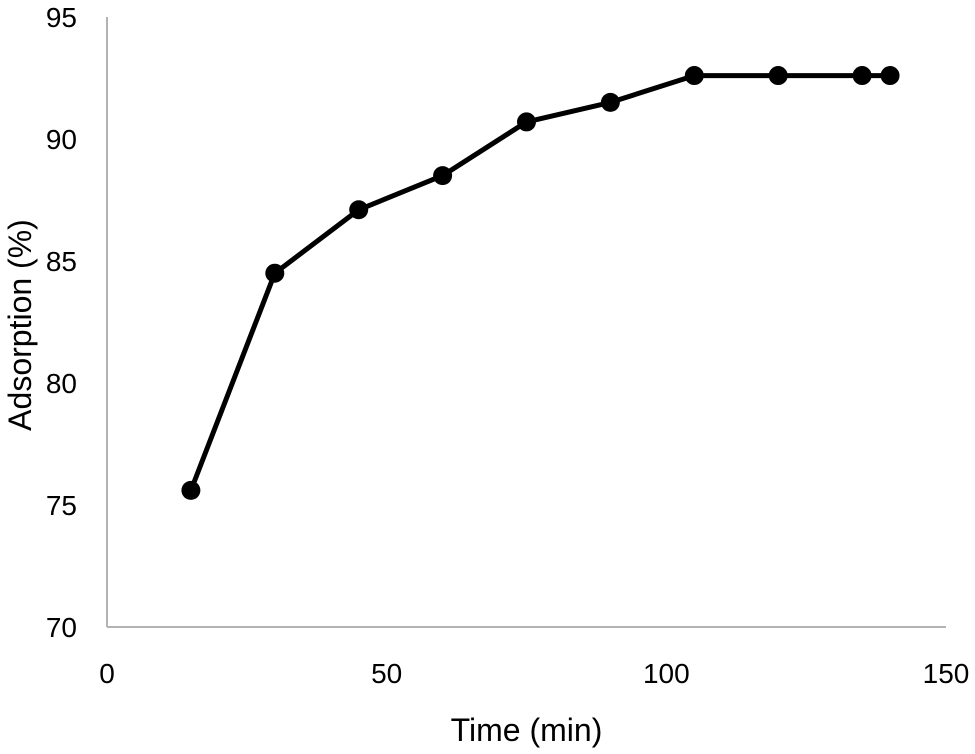  What do you see at coordinates (20, 325) in the screenshot?
I see `y-axis-title: Adsorption (%)` at bounding box center [20, 325].